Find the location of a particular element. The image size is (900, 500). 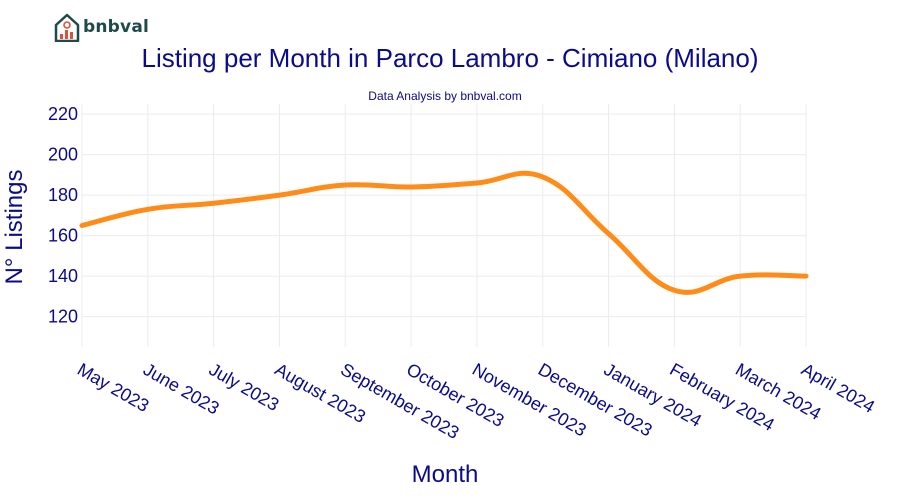

chart-subtitle: Data Analysis by bnbval.com is located at coordinates (445, 96).